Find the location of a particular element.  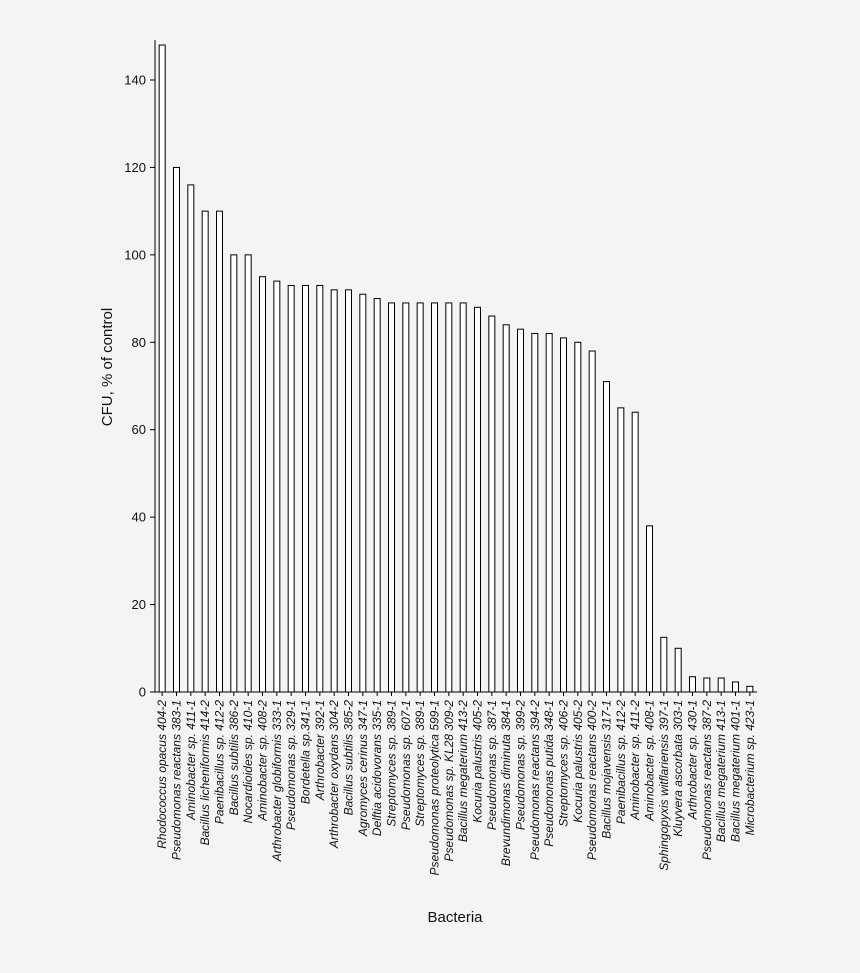

x-category-label: Bacillus megaterium 413-1 is located at coordinates (721, 771).